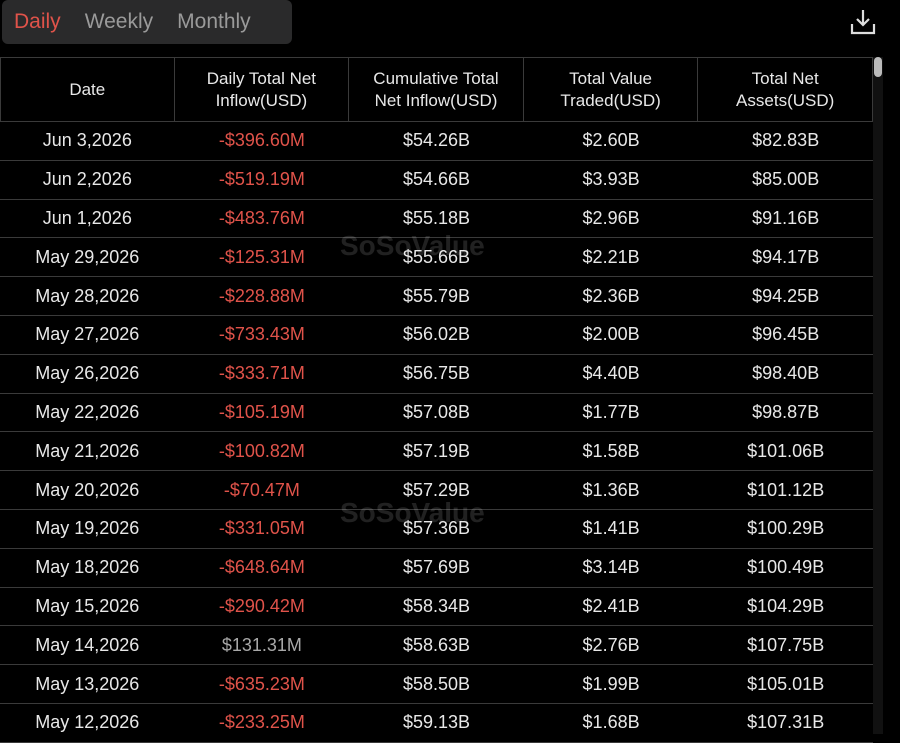  Describe the element at coordinates (261, 450) in the screenshot. I see `table-cell: -$100.82M` at that location.